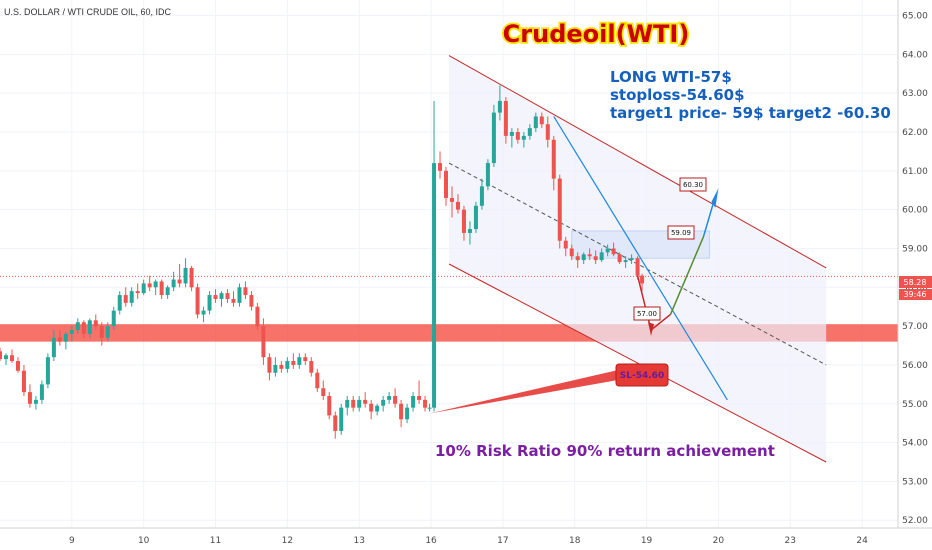 The width and height of the screenshot is (932, 550). What do you see at coordinates (915, 172) in the screenshot?
I see `price-tick-label: 61.00` at bounding box center [915, 172].